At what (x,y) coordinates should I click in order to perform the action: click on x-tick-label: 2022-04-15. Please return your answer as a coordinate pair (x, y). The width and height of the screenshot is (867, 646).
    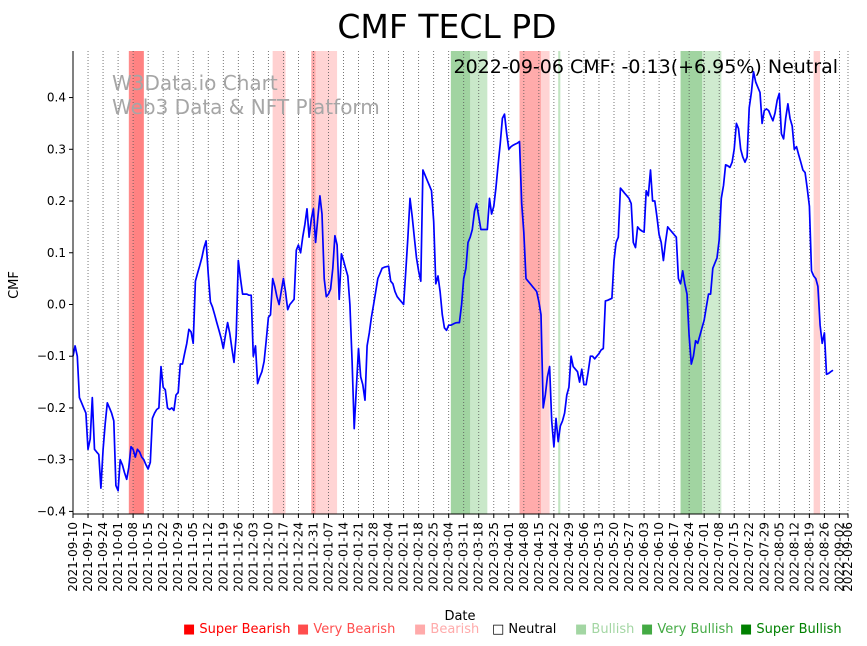
    Looking at the image, I should click on (539, 557).